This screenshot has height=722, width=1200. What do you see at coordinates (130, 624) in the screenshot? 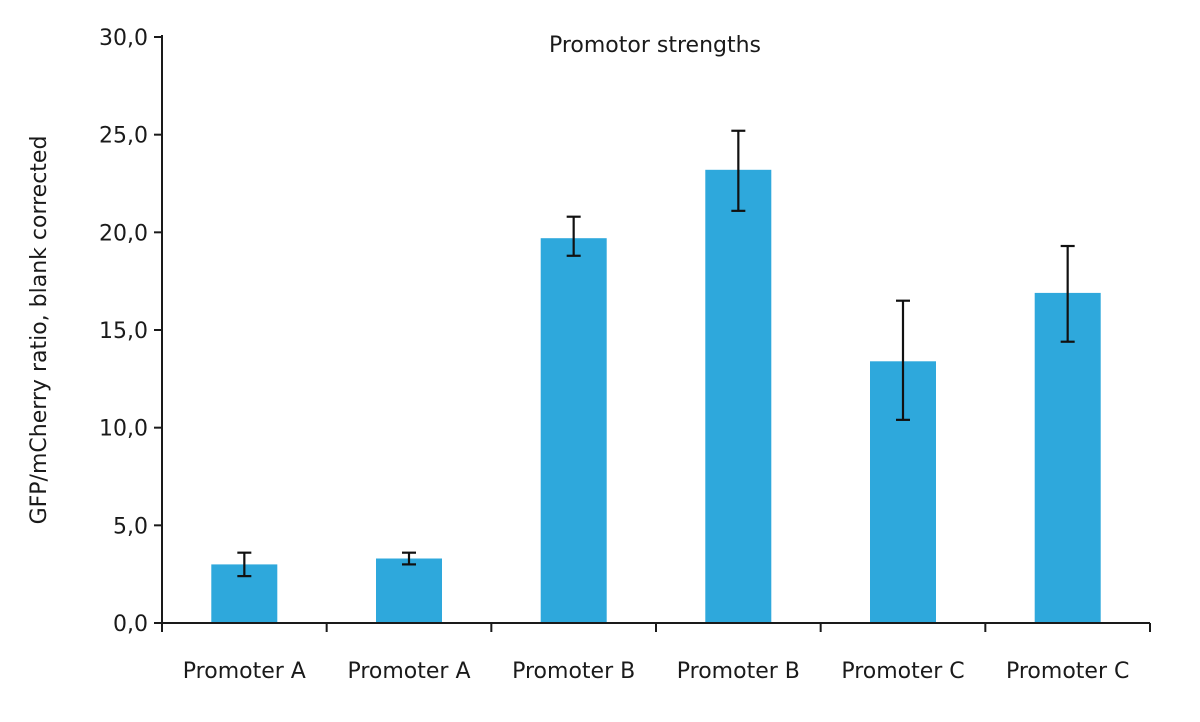
I see `y-tick-label-1: 0,0` at bounding box center [130, 624].